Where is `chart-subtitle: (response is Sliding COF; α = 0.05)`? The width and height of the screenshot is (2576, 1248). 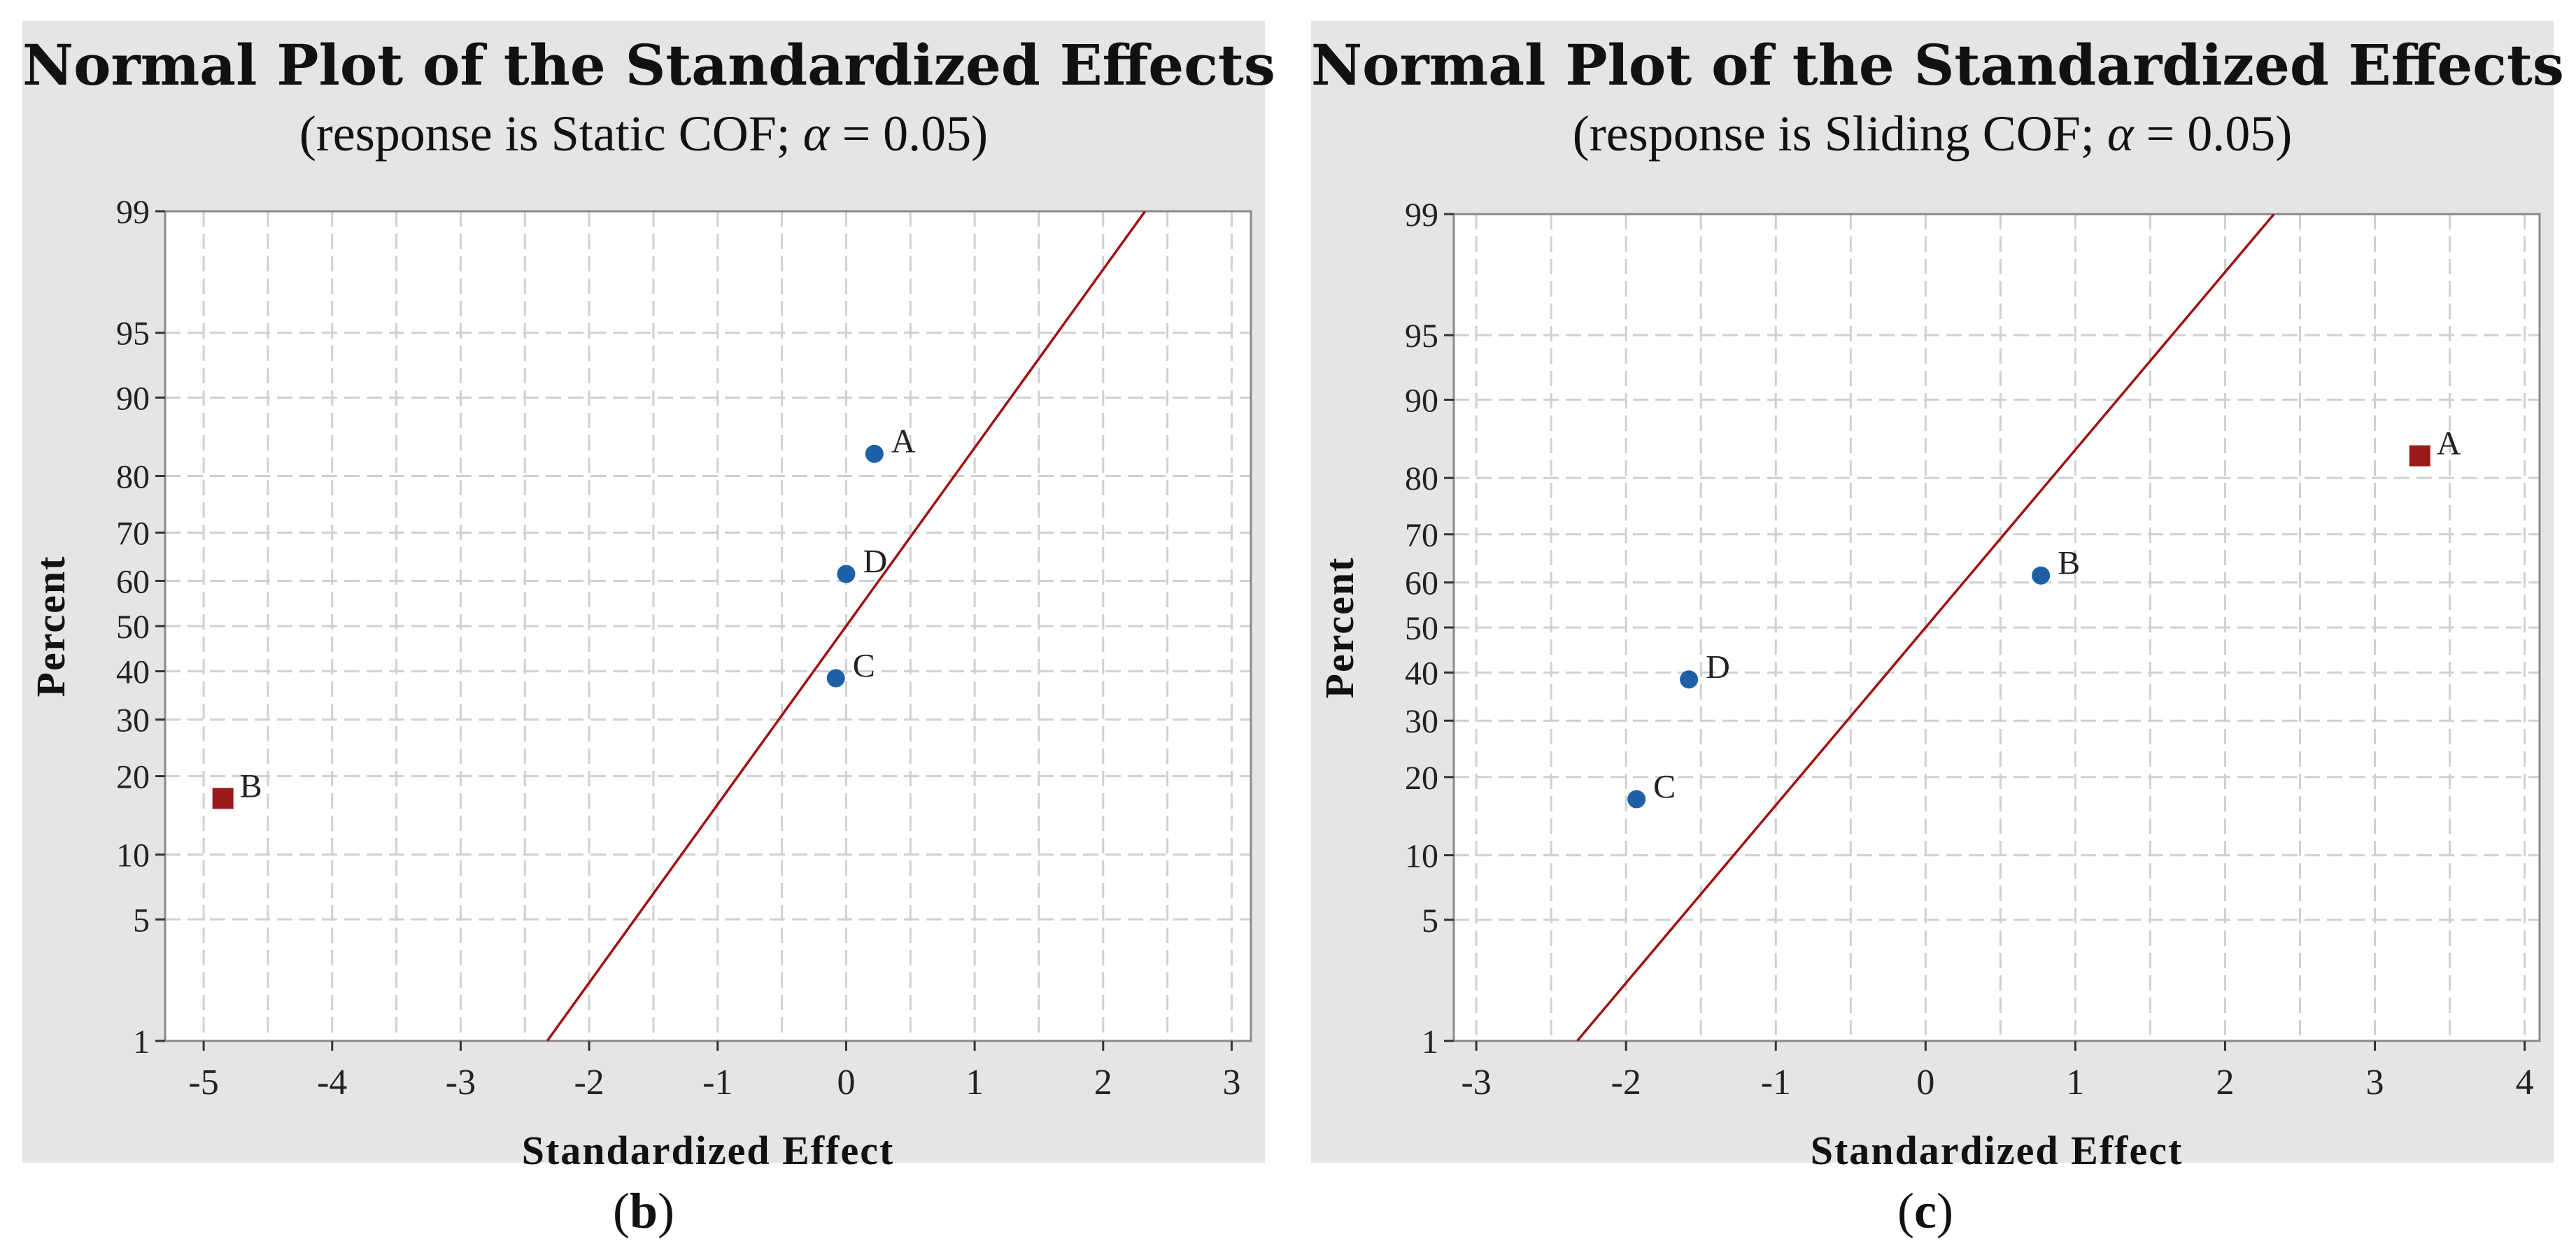 chart-subtitle: (response is Sliding COF; α = 0.05) is located at coordinates (1932, 134).